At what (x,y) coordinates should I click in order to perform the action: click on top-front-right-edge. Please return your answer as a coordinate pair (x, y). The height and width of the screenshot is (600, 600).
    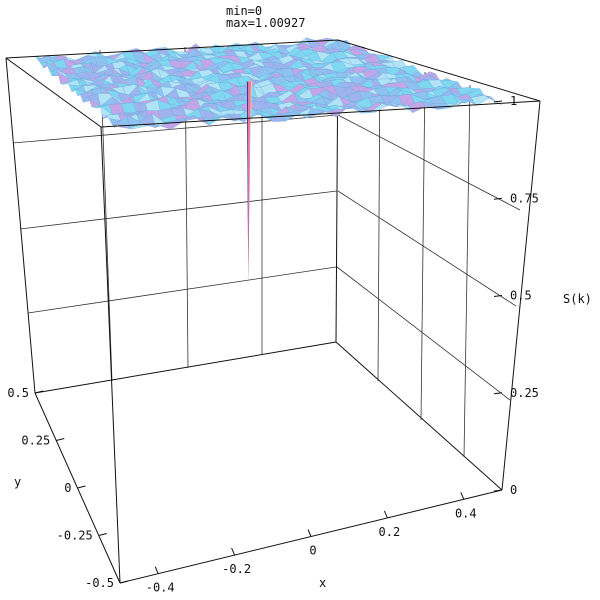
    Looking at the image, I should click on (320, 114).